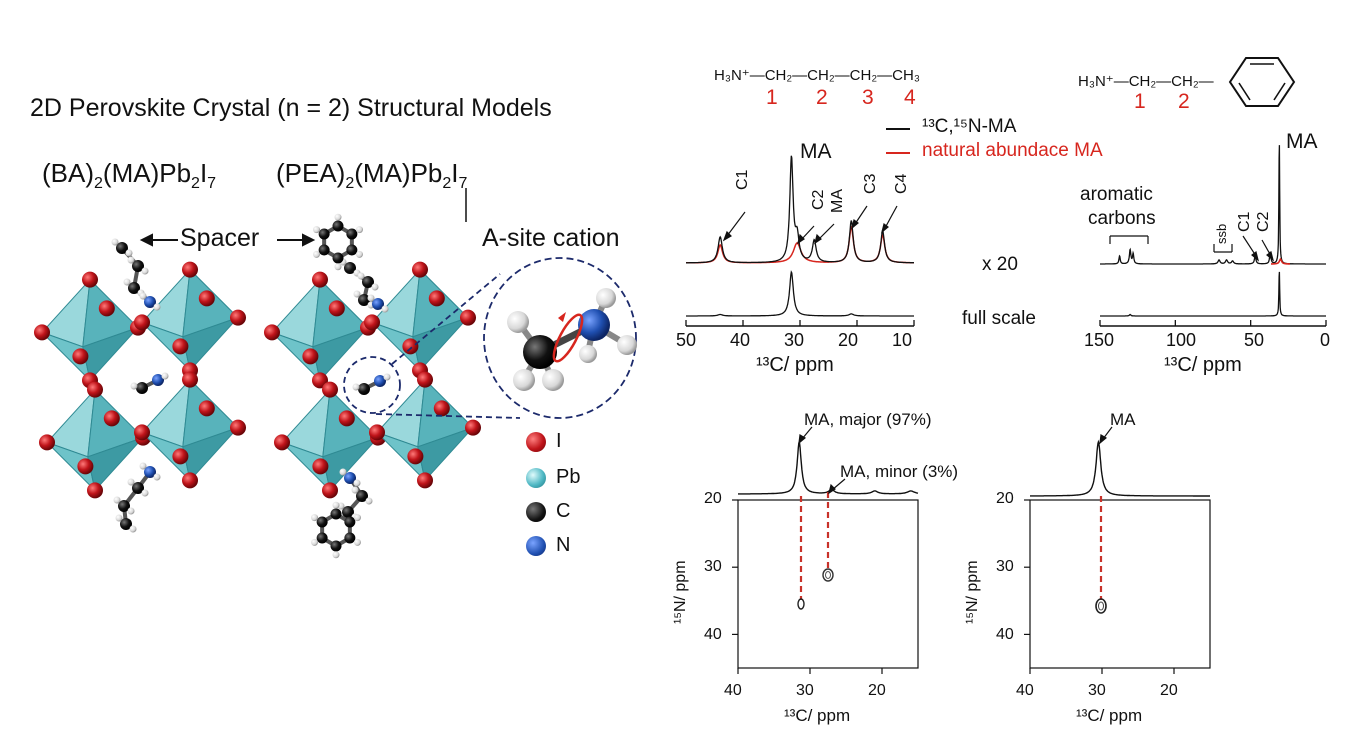 The height and width of the screenshot is (754, 1348). What do you see at coordinates (1101, 606) in the screenshot?
I see `hetcor-right-peak` at bounding box center [1101, 606].